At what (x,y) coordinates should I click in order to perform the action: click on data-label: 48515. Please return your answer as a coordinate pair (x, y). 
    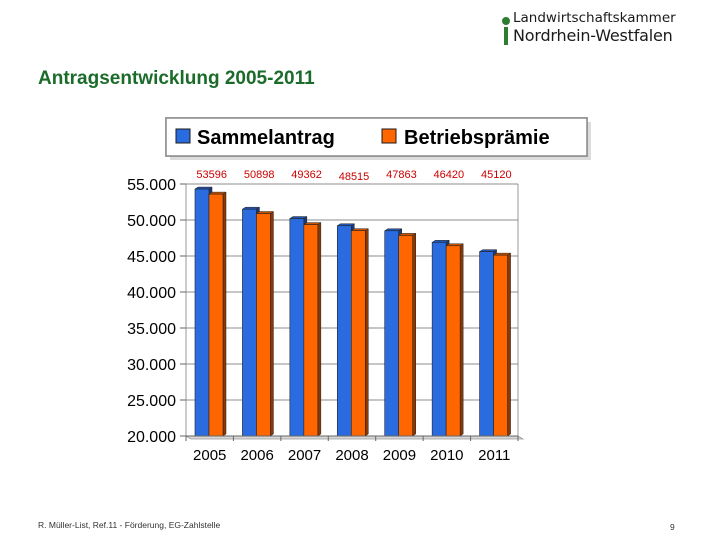
    Looking at the image, I should click on (354, 177).